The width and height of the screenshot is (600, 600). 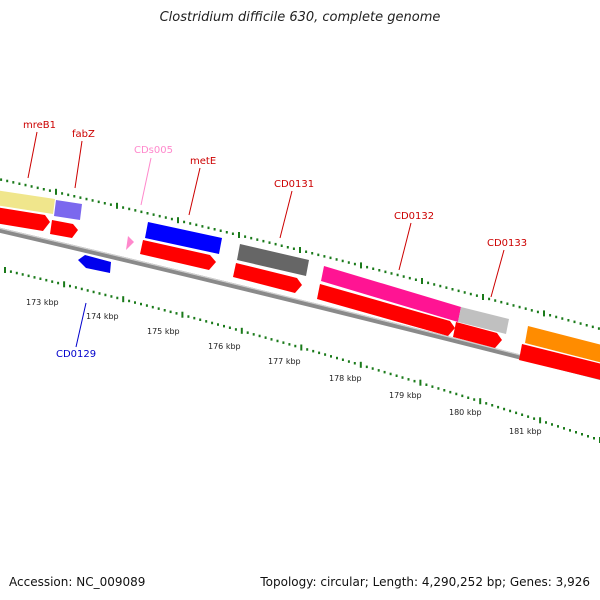 I want to click on kbp-label: 180 kbp, so click(x=465, y=412).